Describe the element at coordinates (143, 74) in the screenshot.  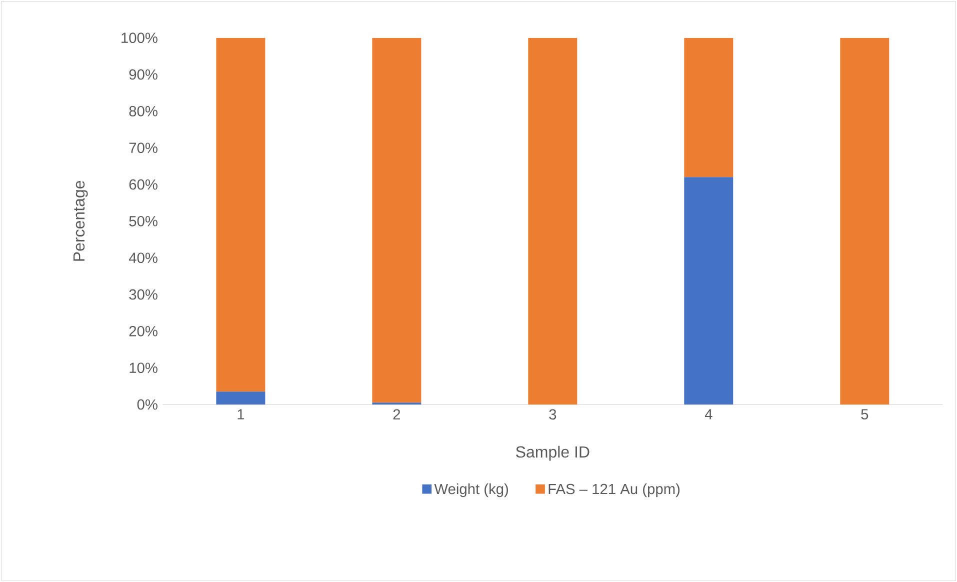
I see `y-tick-label: 90%` at that location.